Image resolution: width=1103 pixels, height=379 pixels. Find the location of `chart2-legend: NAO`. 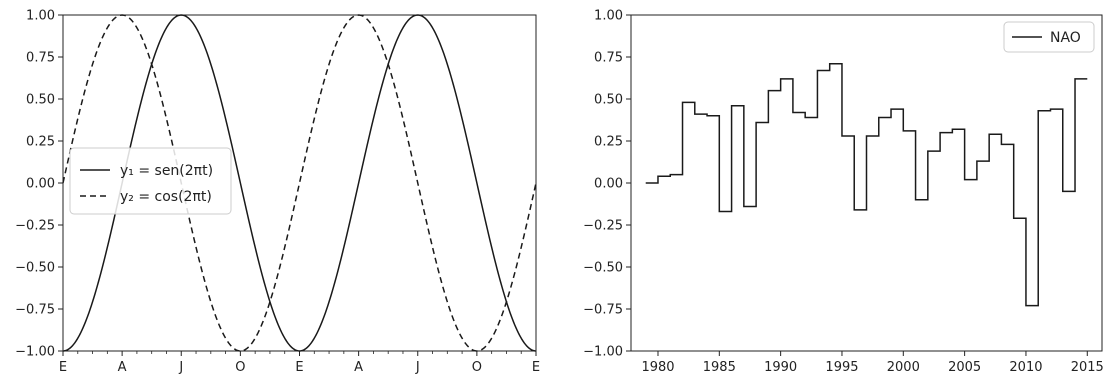

chart2-legend: NAO is located at coordinates (1049, 37).